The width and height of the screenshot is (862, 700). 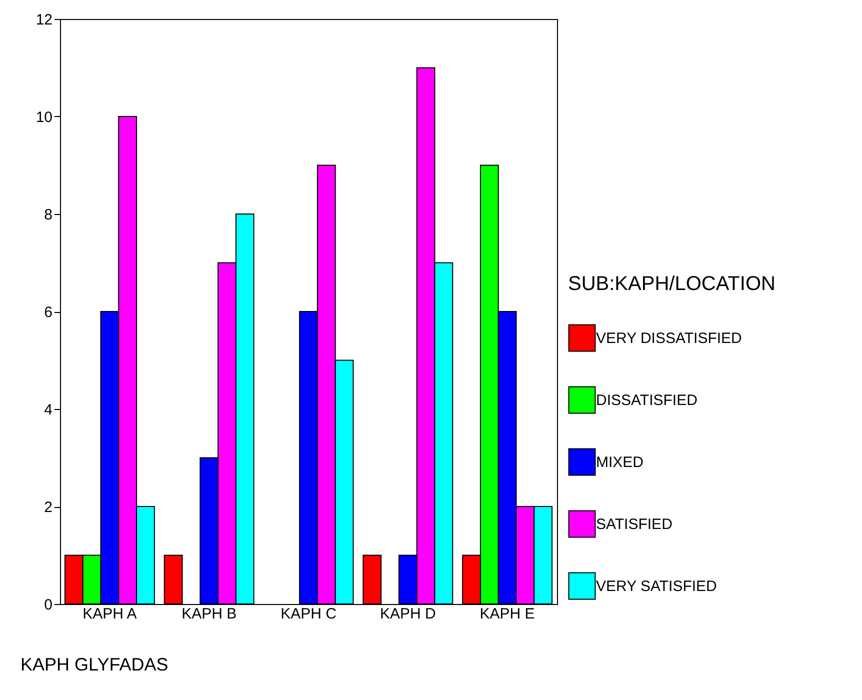 What do you see at coordinates (48, 605) in the screenshot?
I see `y-tick-label: 0` at bounding box center [48, 605].